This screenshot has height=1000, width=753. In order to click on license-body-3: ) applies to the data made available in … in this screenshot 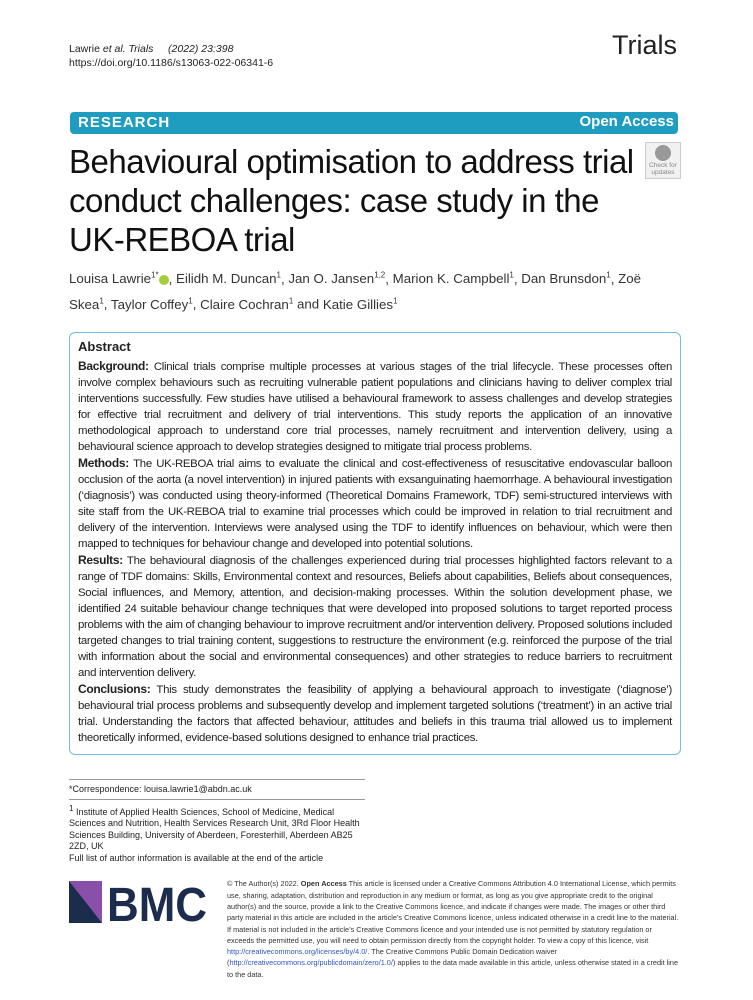, I will do `click(453, 968)`.